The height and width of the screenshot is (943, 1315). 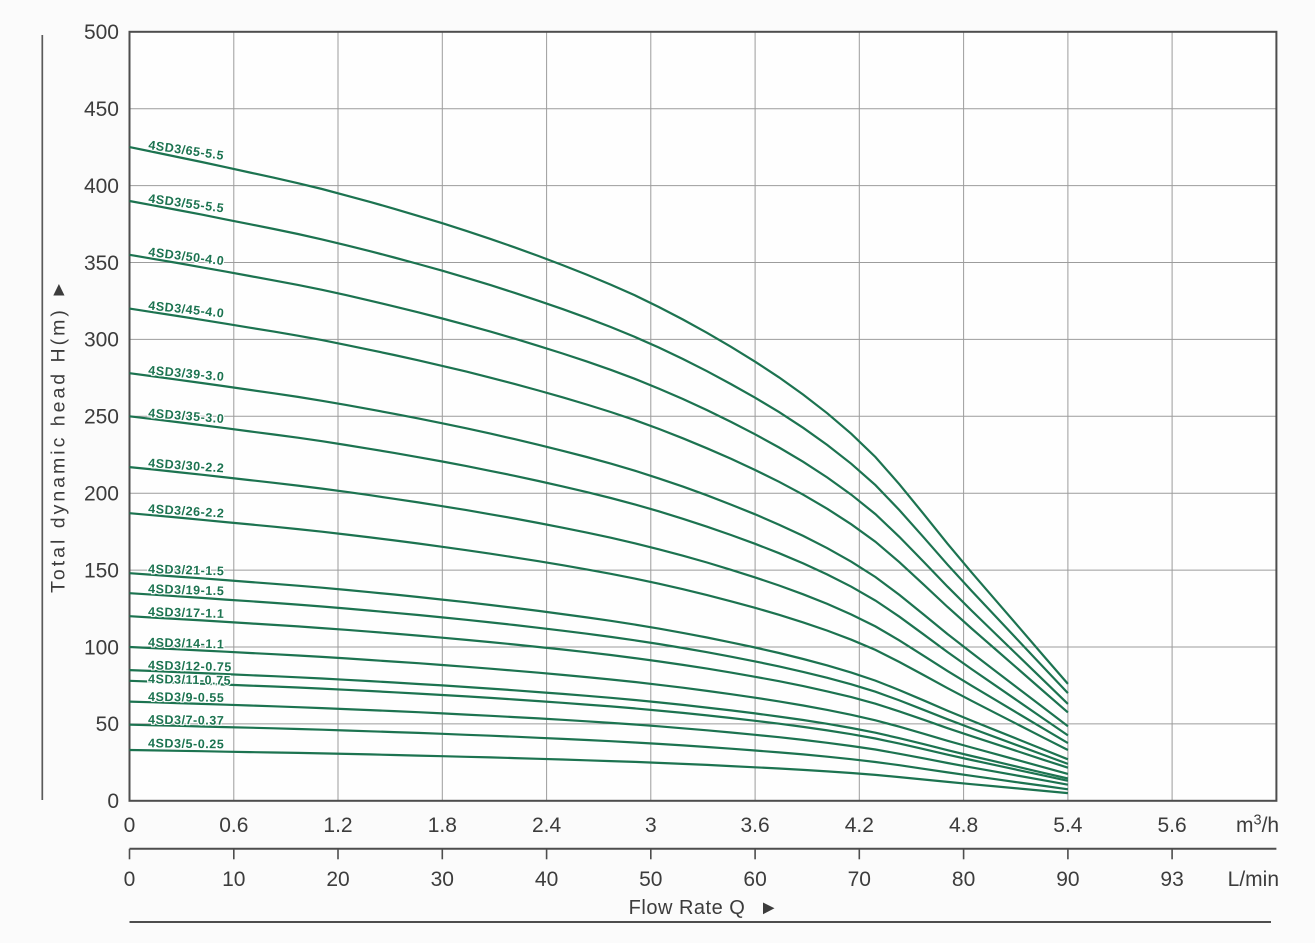 I want to click on svg-text: 400, so click(x=101, y=186).